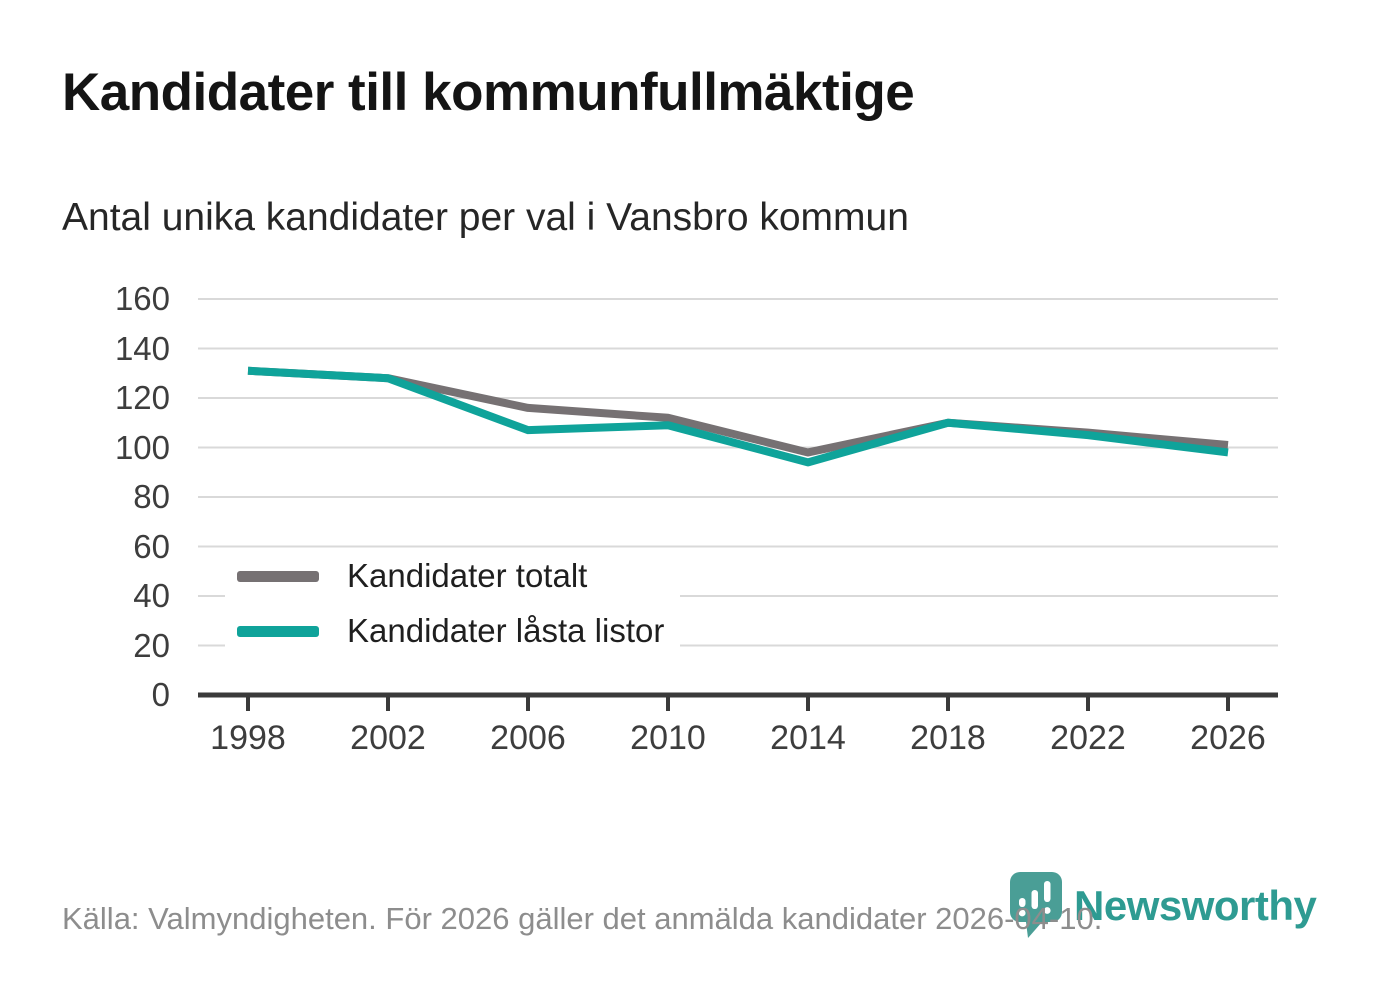 The height and width of the screenshot is (999, 1382). I want to click on legend-item-kandidater-lasta-listor: Kandidater låsta listor, so click(453, 631).